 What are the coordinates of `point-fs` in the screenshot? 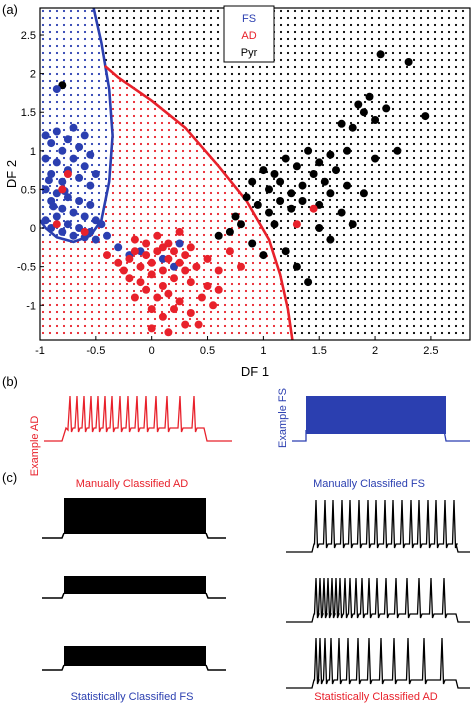 It's located at (79, 201).